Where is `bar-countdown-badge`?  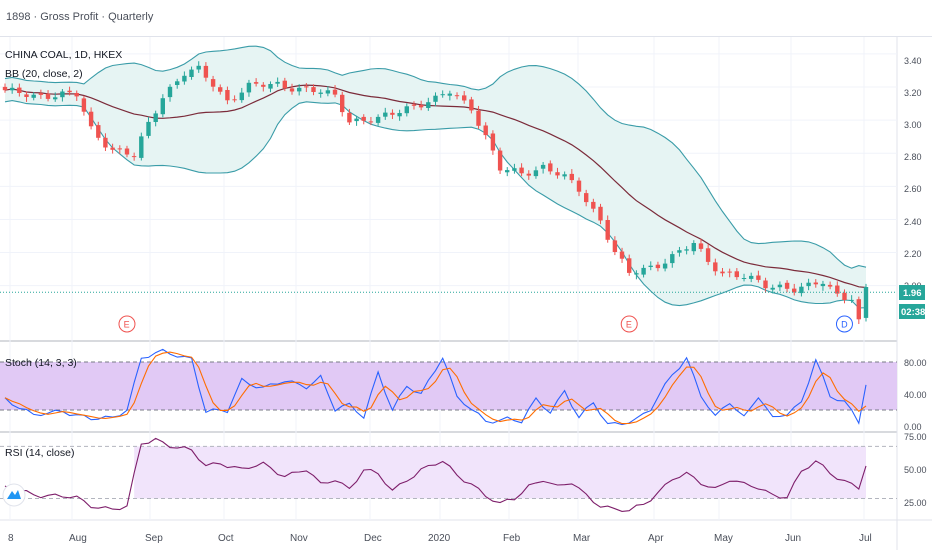
bar-countdown-badge is located at coordinates (912, 311).